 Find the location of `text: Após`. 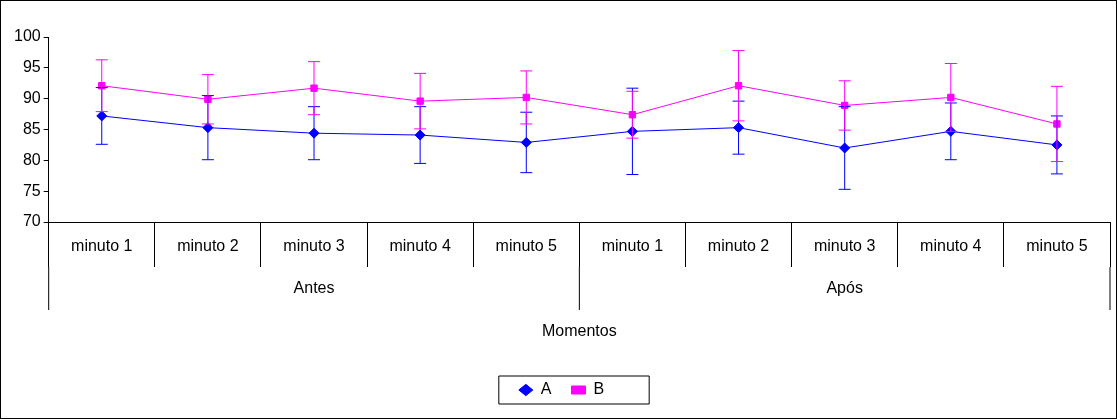

text: Após is located at coordinates (844, 287).